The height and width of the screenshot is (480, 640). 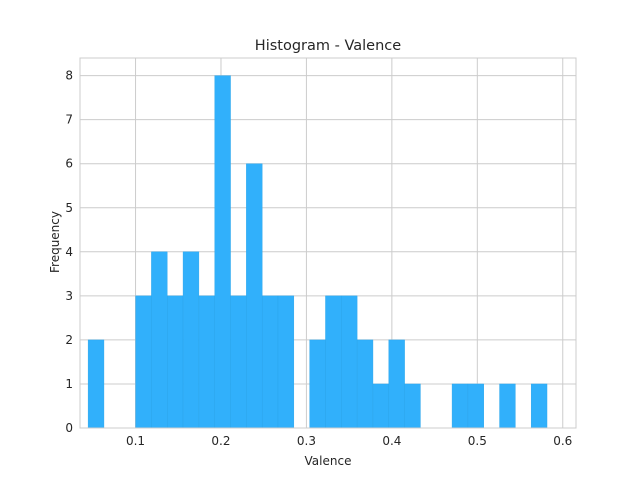 I want to click on y-tick-label: 0, so click(x=69, y=428).